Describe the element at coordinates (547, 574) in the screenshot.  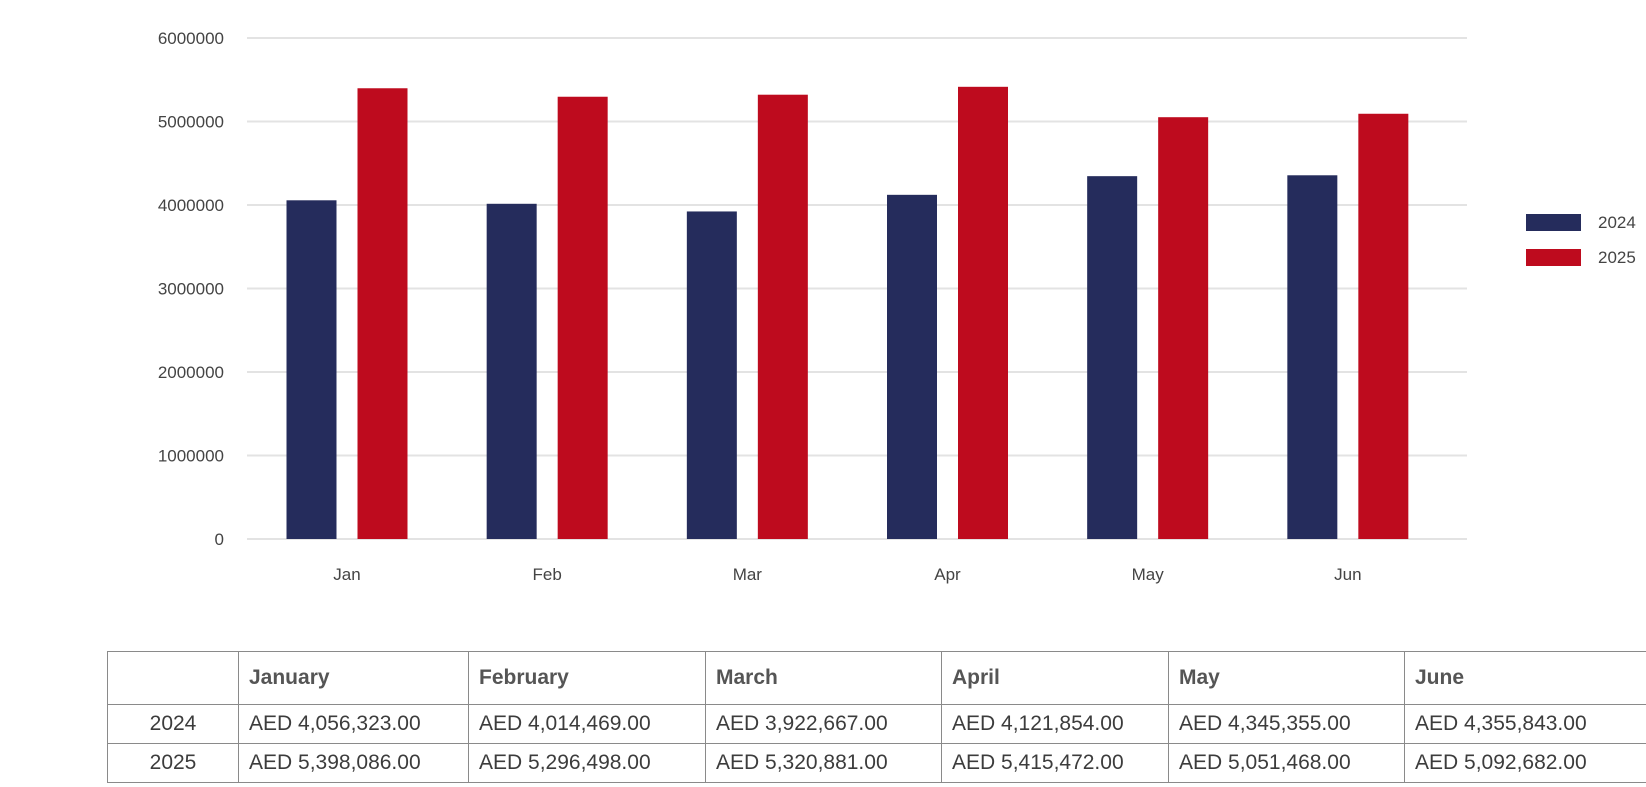
I see `x-tick-label: Feb` at that location.